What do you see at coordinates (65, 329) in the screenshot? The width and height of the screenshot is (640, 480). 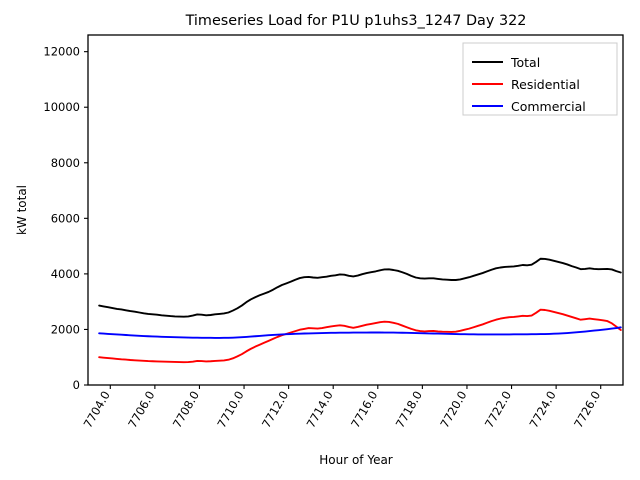 I see `y-tick-label: 2000` at bounding box center [65, 329].